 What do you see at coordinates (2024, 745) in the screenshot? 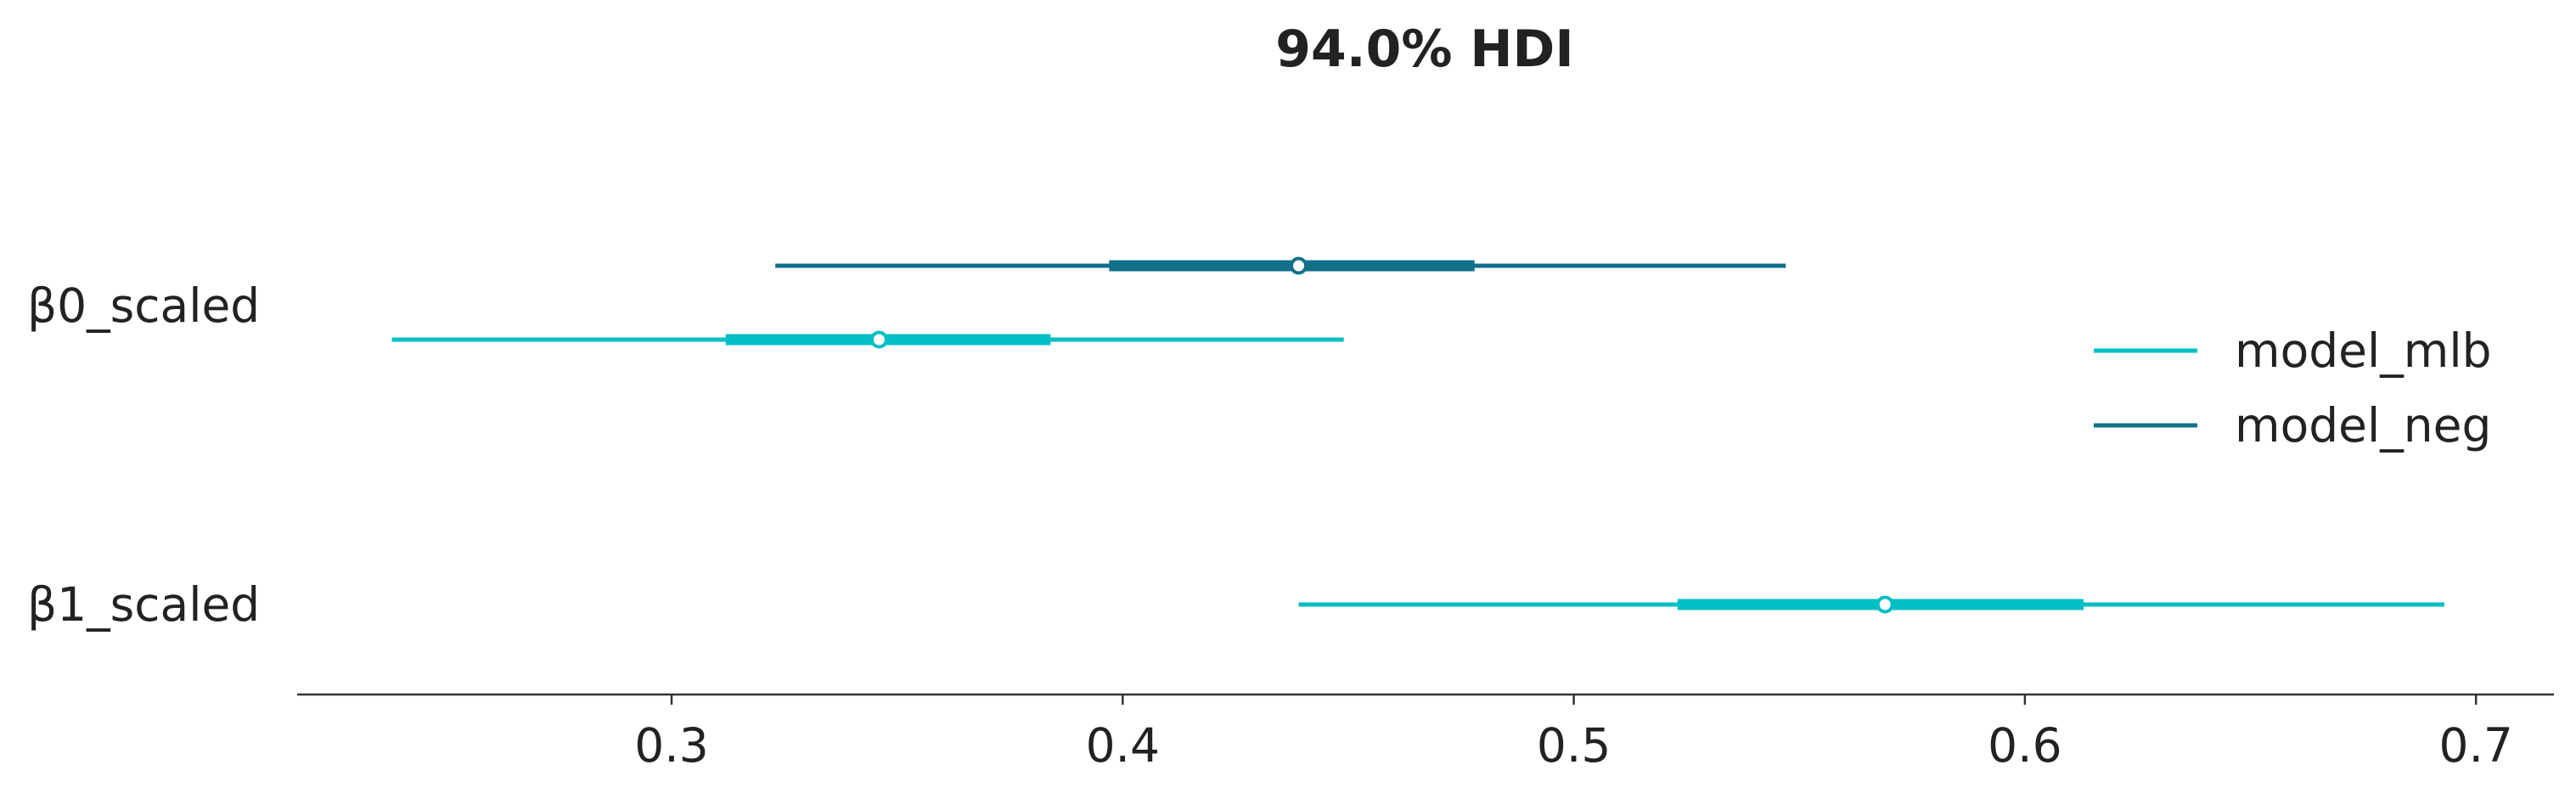
I see `x-tick-label: 0.6` at bounding box center [2024, 745].